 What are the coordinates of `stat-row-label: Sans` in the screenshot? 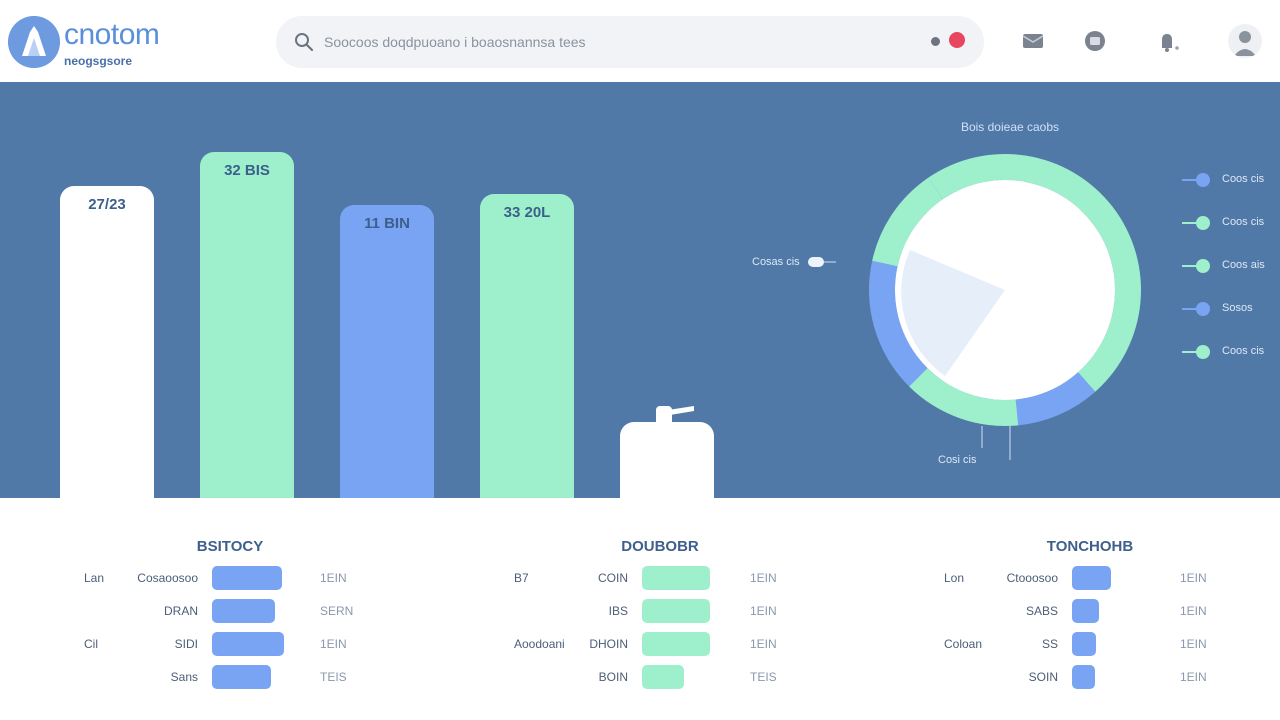 It's located at (184, 677).